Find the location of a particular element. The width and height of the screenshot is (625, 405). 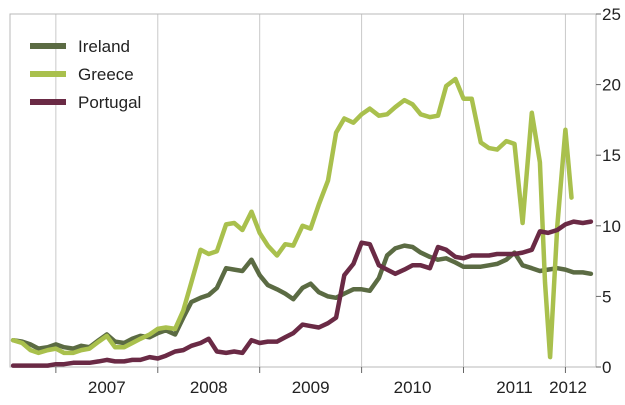

legend: Ireland Greece Portugal is located at coordinates (85, 74).